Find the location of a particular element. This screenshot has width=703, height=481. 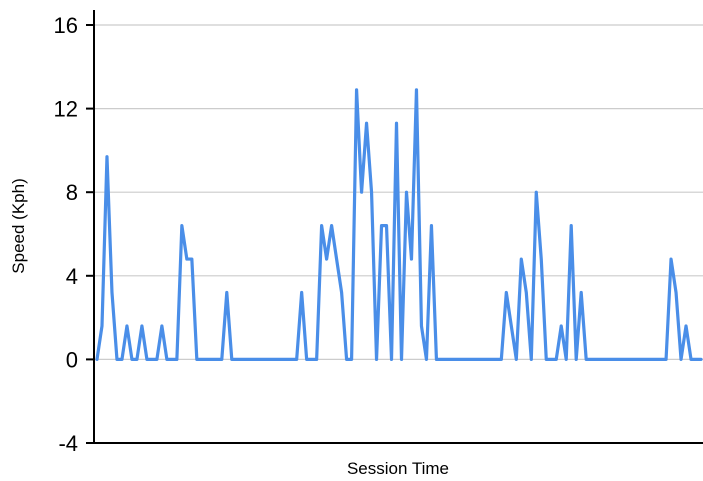

y-tick-label: 12 is located at coordinates (66, 109).